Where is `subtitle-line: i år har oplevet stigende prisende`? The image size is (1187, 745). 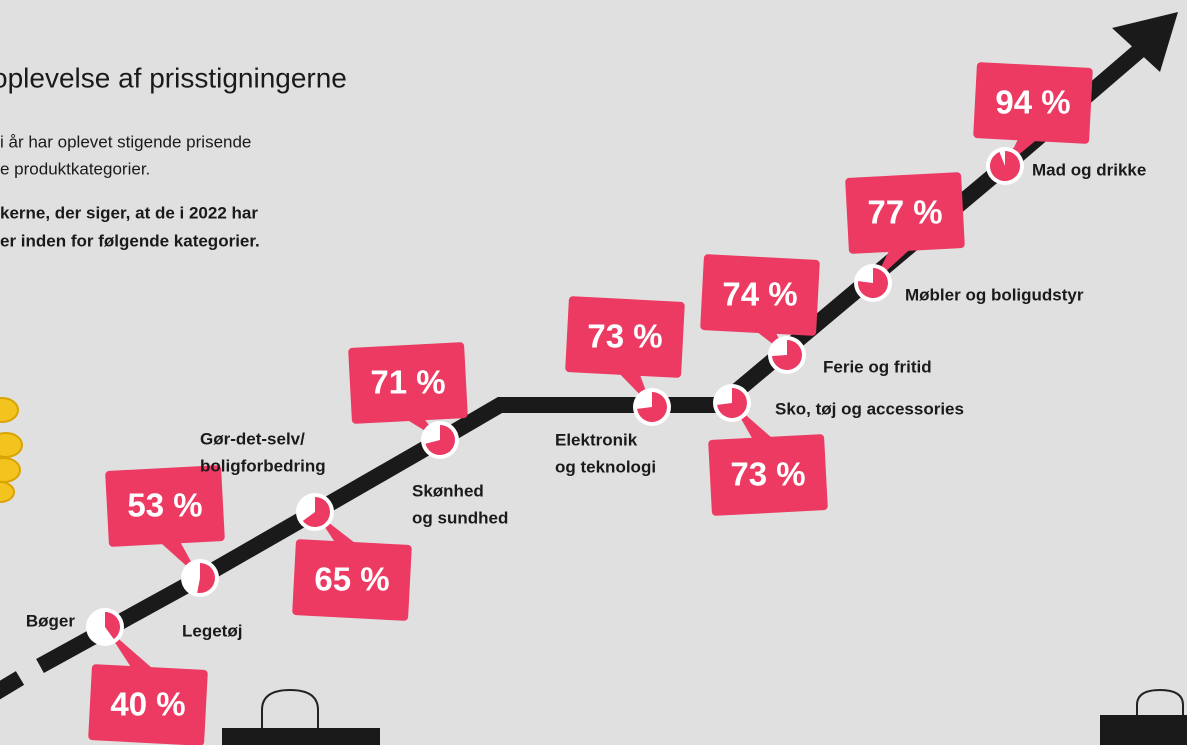 subtitle-line: i år har oplevet stigende prisende is located at coordinates (125, 141).